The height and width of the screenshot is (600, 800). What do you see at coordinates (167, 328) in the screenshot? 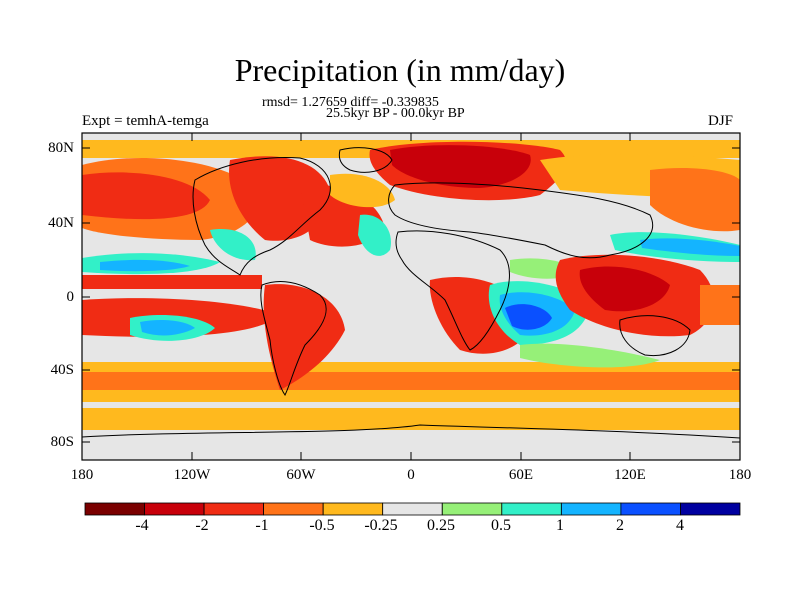
I see `south-pacific-wet-core` at bounding box center [167, 328].